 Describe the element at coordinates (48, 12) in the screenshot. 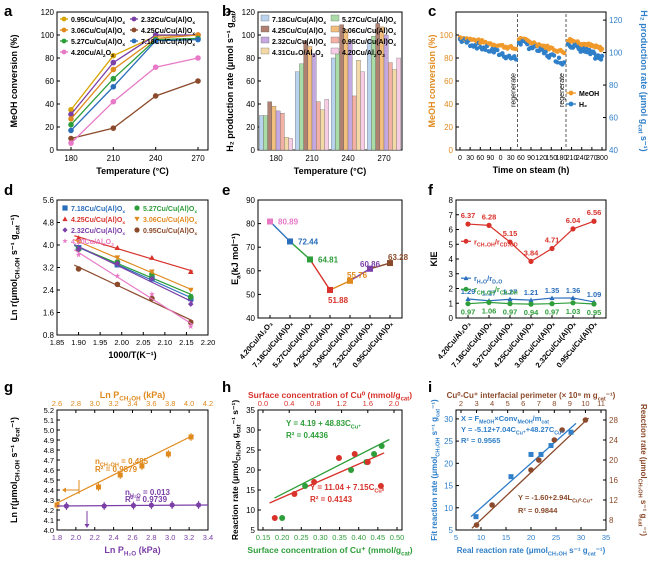

I see `y-tick-label: 120` at that location.